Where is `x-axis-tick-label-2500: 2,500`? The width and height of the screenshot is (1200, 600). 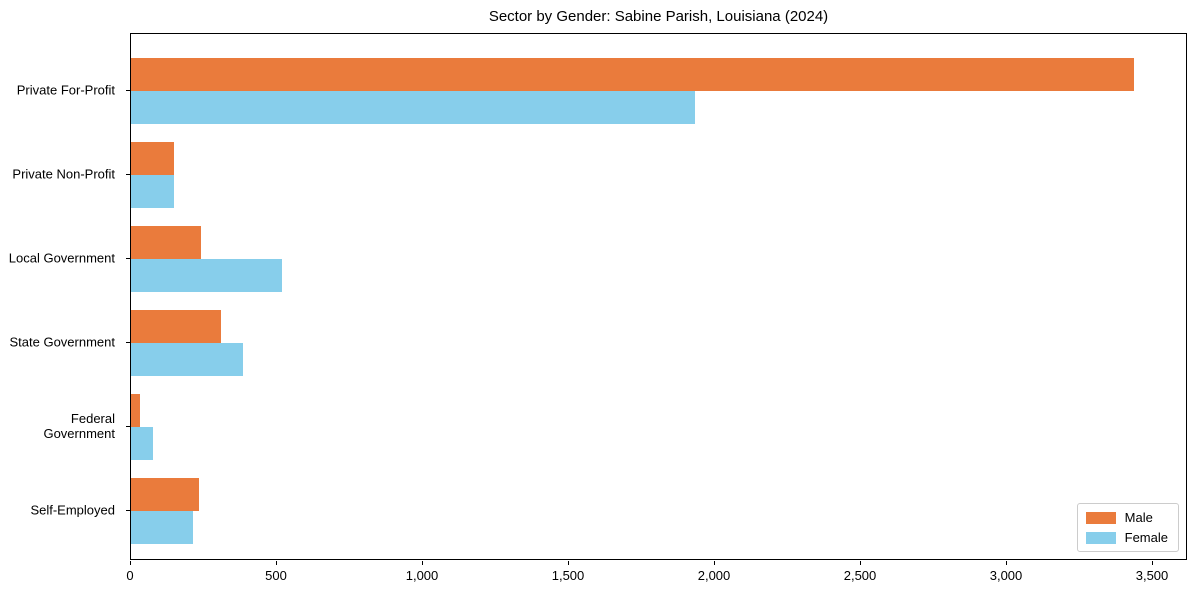
x-axis-tick-label-2500: 2,500 is located at coordinates (860, 575).